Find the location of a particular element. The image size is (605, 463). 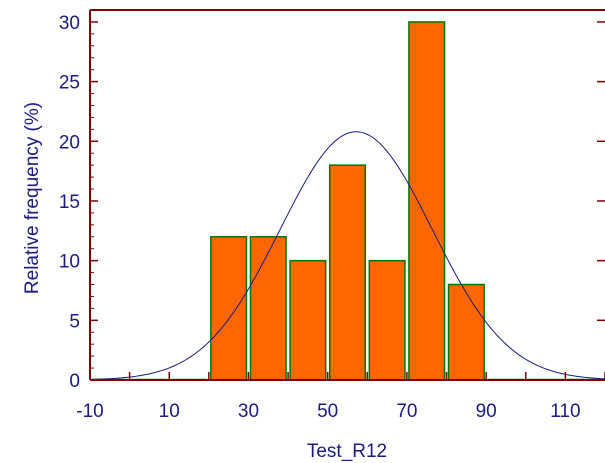

x-tick-label: 70 is located at coordinates (406, 411).